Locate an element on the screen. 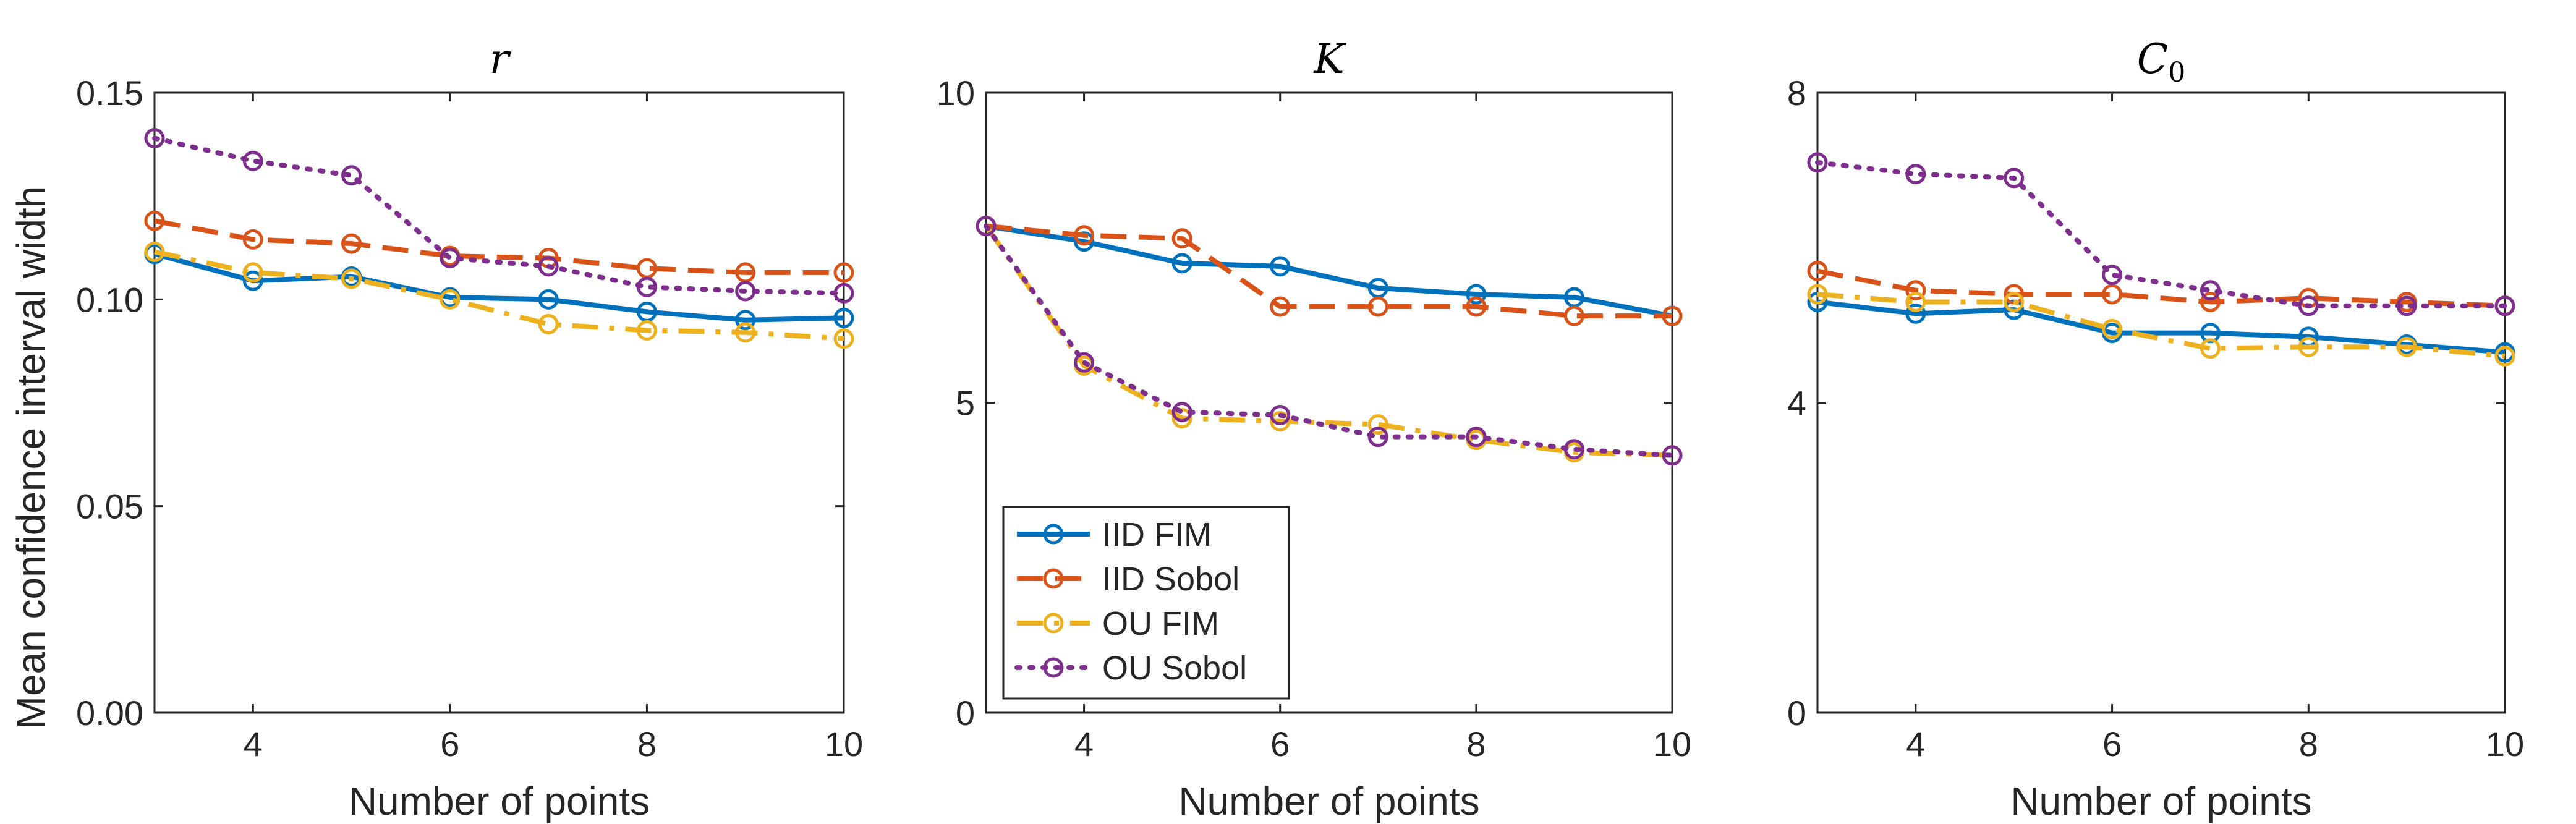  legend-label-iid-fim: IID FIM is located at coordinates (1157, 534).